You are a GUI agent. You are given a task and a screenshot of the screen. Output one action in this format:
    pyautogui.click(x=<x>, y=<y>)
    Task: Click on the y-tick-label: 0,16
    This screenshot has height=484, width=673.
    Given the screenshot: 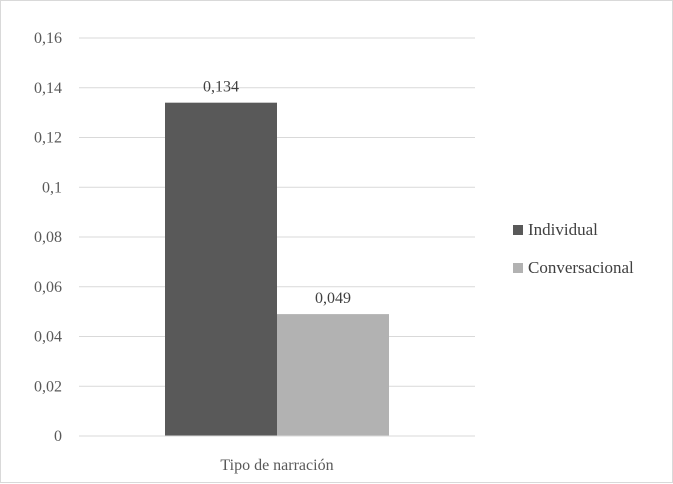 What is the action you would take?
    pyautogui.click(x=48, y=38)
    